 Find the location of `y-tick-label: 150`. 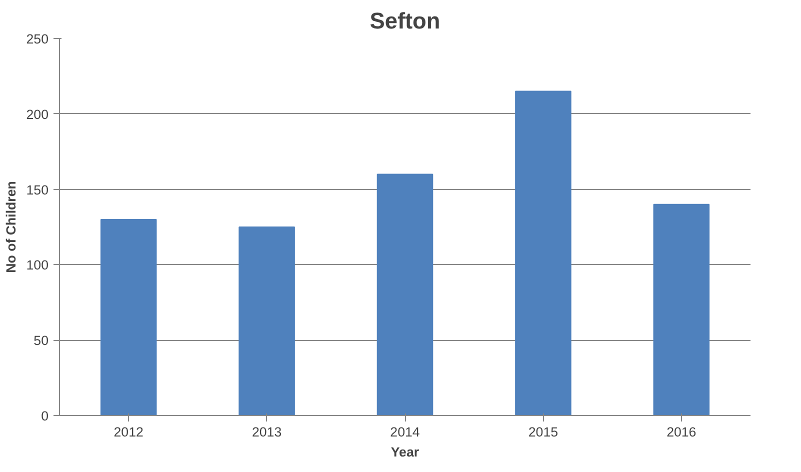

y-tick-label: 150 is located at coordinates (37, 190).